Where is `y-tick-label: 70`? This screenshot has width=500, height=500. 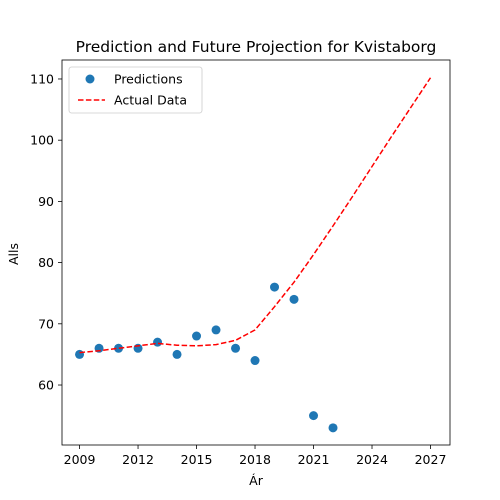
y-tick-label: 70 is located at coordinates (46, 323).